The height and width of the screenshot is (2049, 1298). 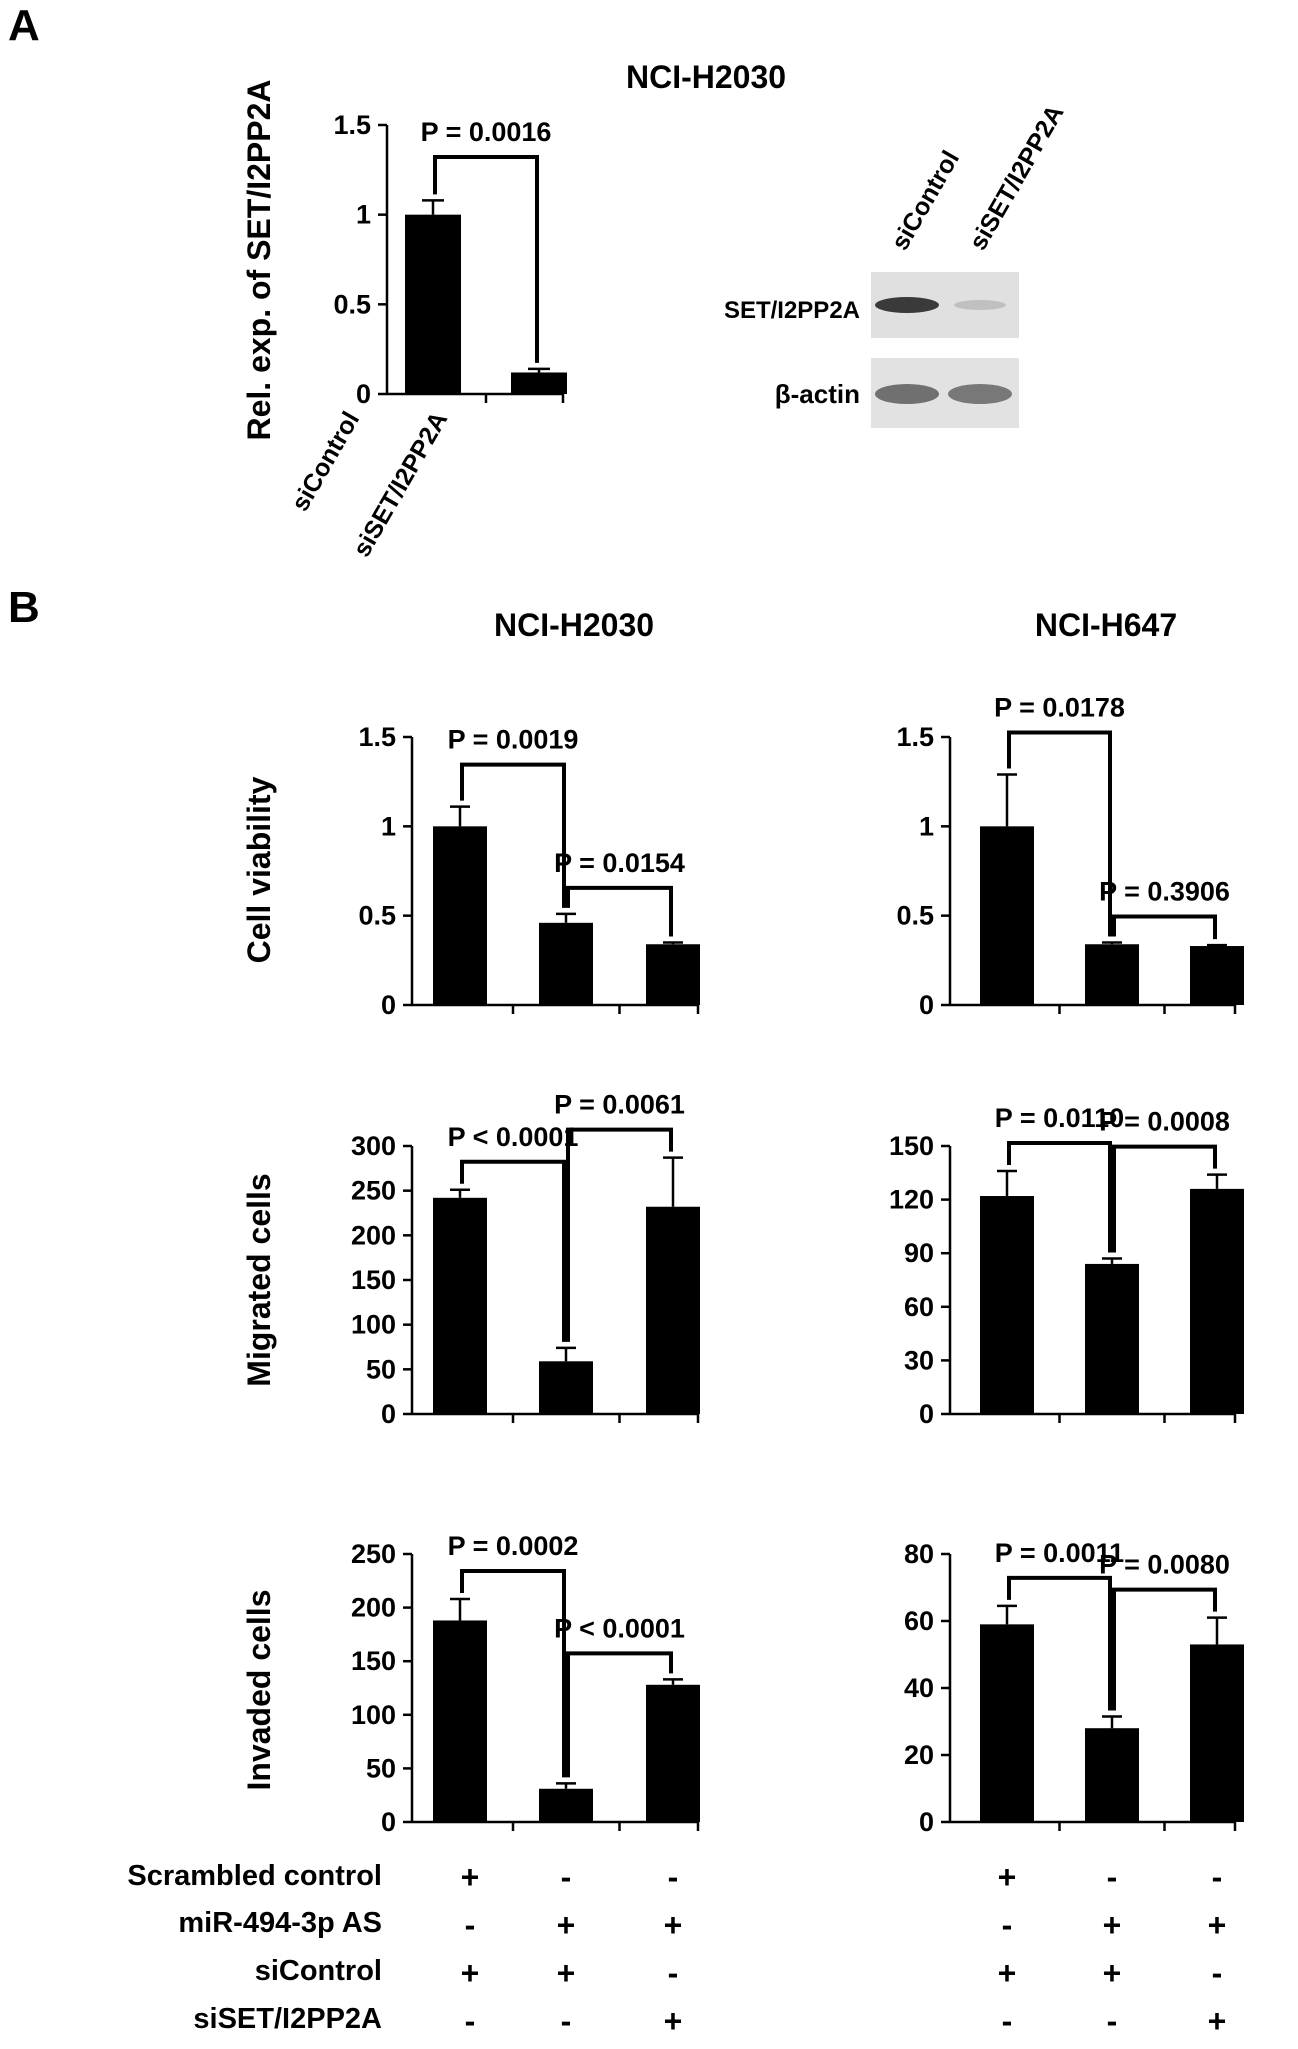 I want to click on y-axis-label: Cell viability, so click(x=259, y=869).